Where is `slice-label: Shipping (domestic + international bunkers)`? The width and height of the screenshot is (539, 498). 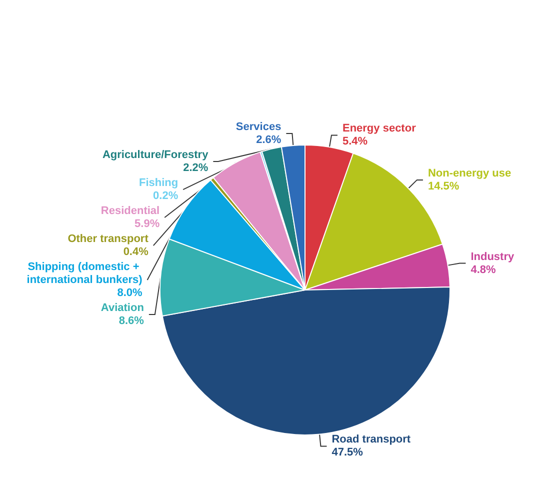
slice-label: Shipping (domestic + international bunkers) is located at coordinates (84, 273).